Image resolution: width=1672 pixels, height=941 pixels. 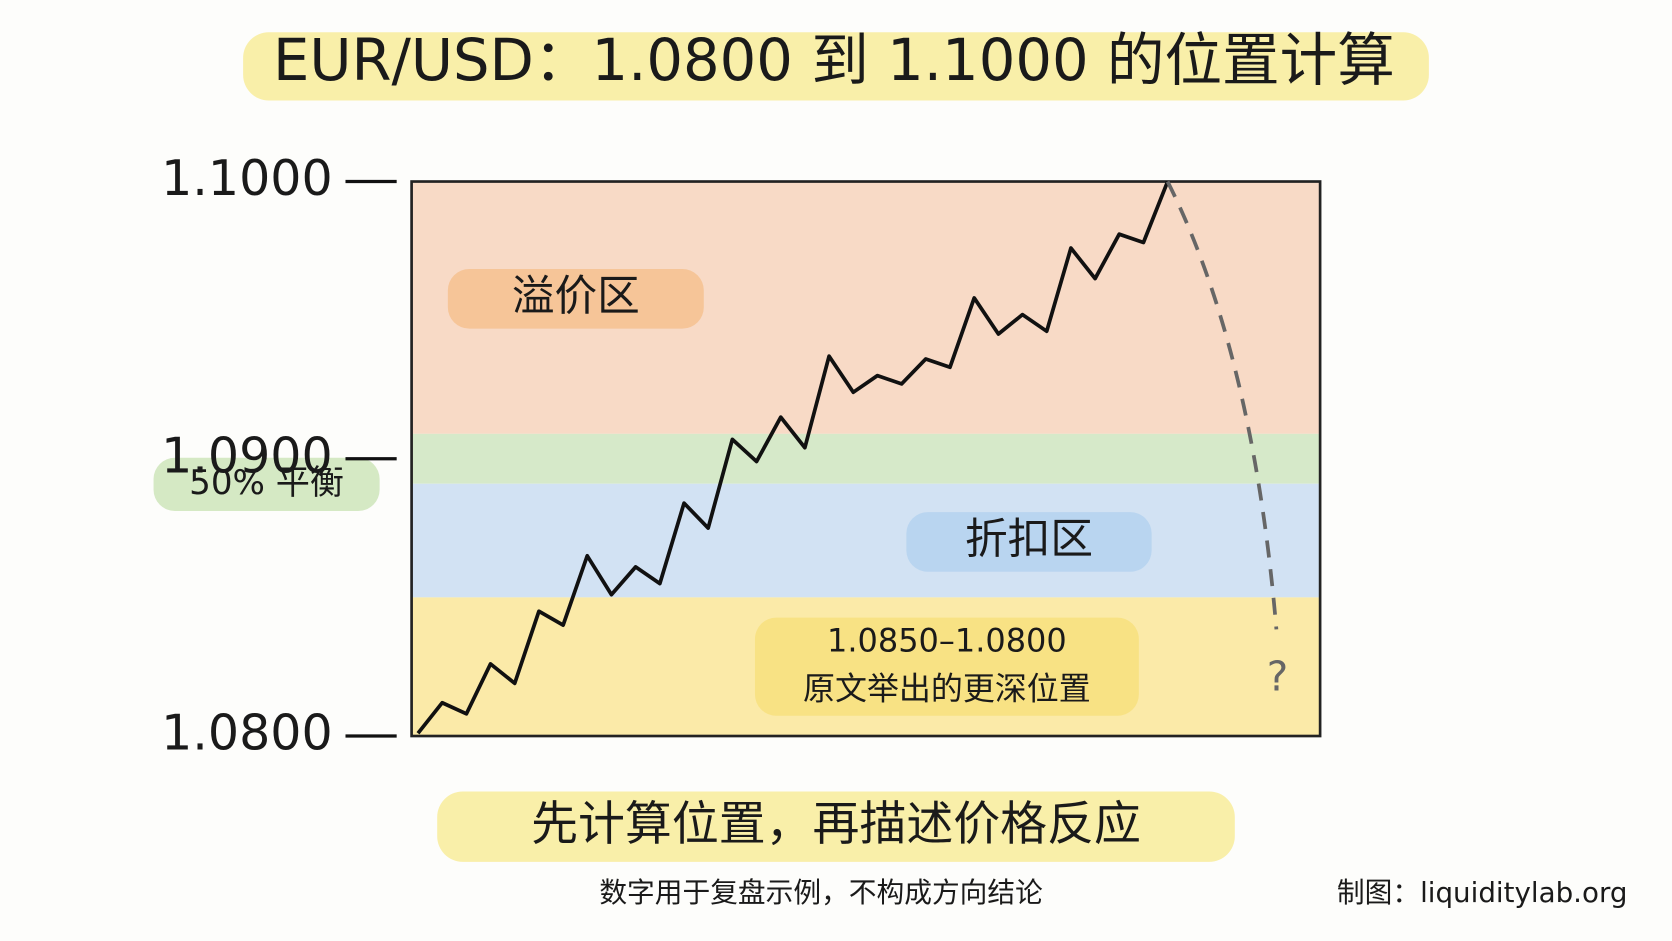 What do you see at coordinates (1029, 539) in the screenshot?
I see `zone-label: 折扣区` at bounding box center [1029, 539].